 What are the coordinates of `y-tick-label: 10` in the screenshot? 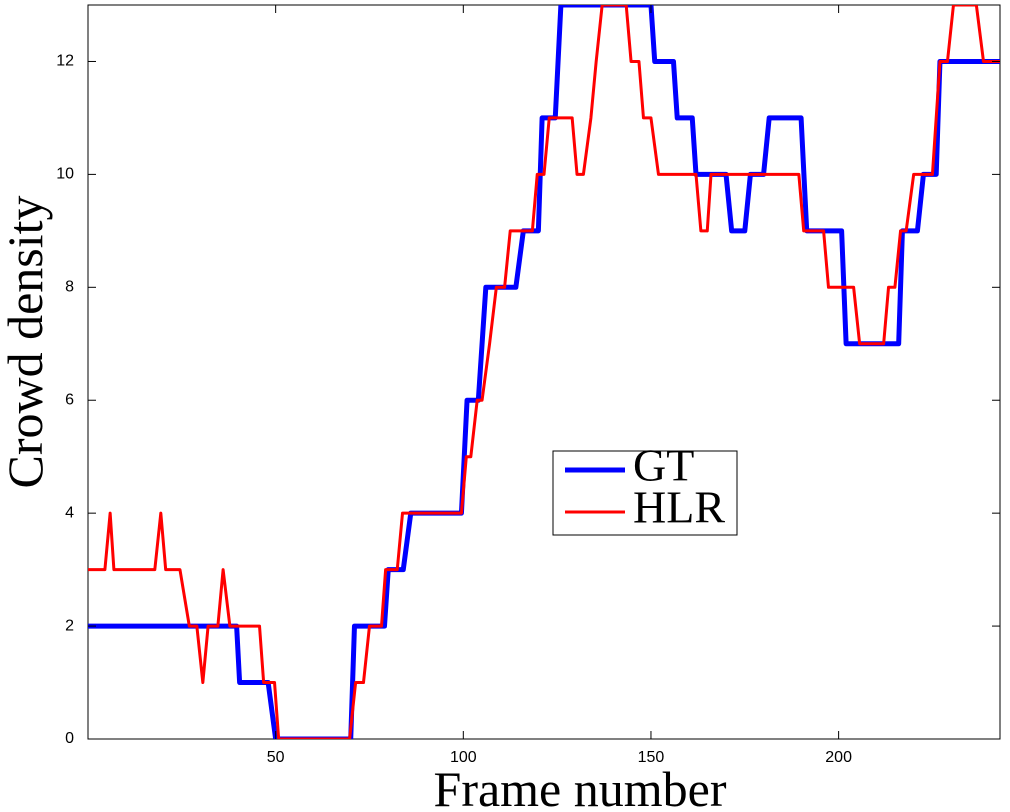 It's located at (65, 174).